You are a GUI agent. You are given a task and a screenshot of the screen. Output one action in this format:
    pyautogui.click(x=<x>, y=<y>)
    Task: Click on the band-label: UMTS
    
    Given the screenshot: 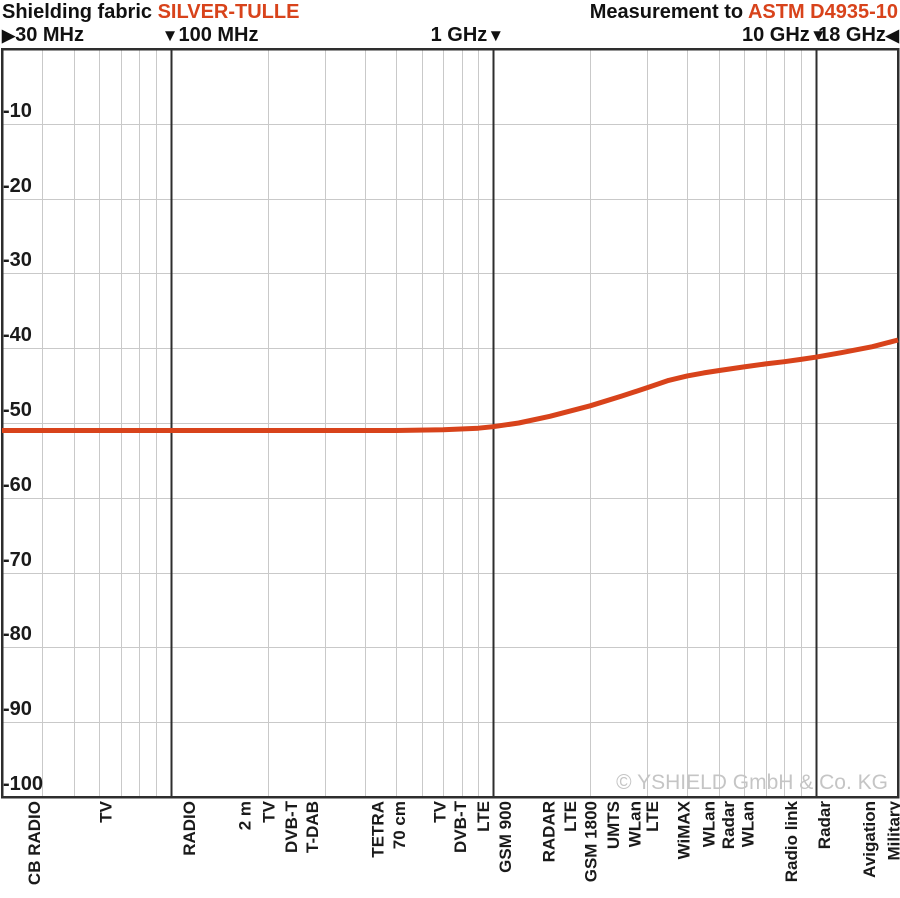 What is the action you would take?
    pyautogui.click(x=613, y=825)
    